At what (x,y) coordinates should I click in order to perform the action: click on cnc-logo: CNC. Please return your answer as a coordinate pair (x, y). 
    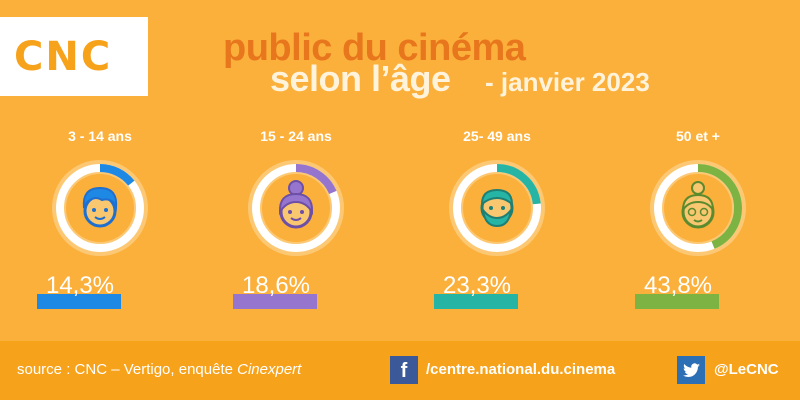
    Looking at the image, I should click on (74, 56).